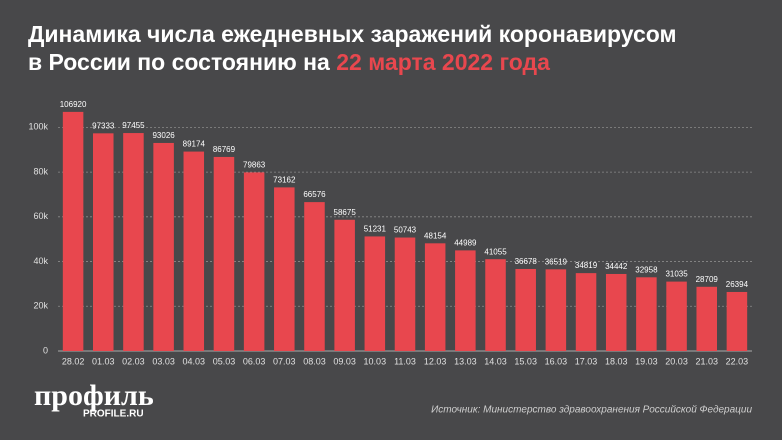 This screenshot has height=440, width=782. What do you see at coordinates (676, 274) in the screenshot?
I see `value-label: 31035` at bounding box center [676, 274].